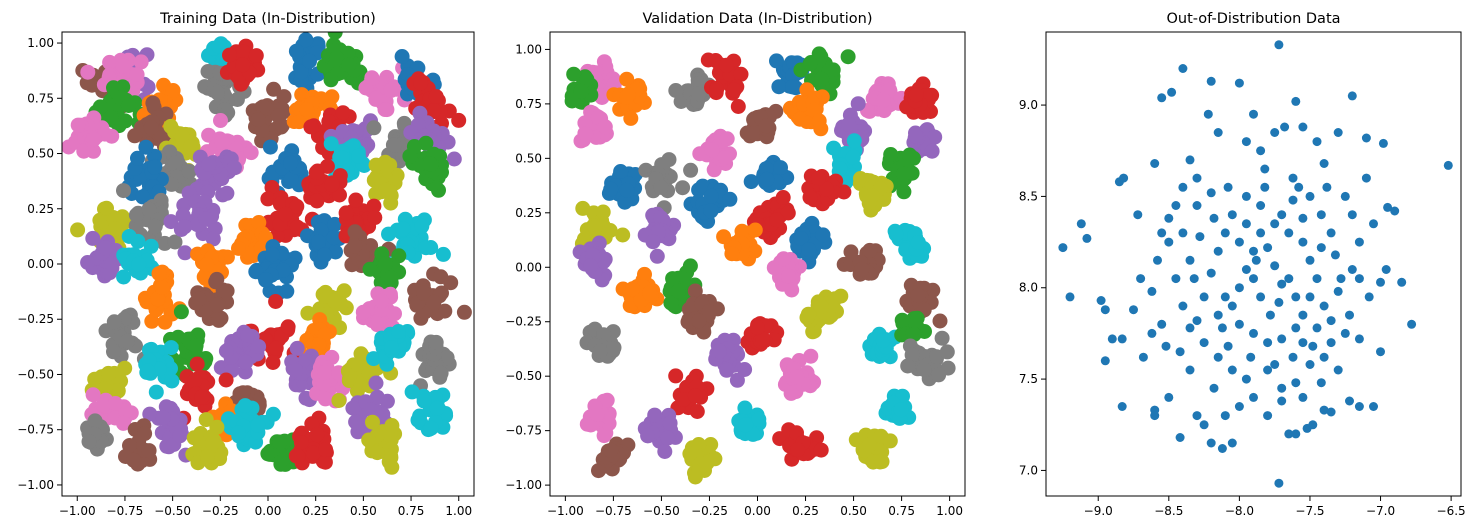 This screenshot has height=528, width=1469. Describe the element at coordinates (1239, 511) in the screenshot. I see `x-tick-label: −8.0` at that location.